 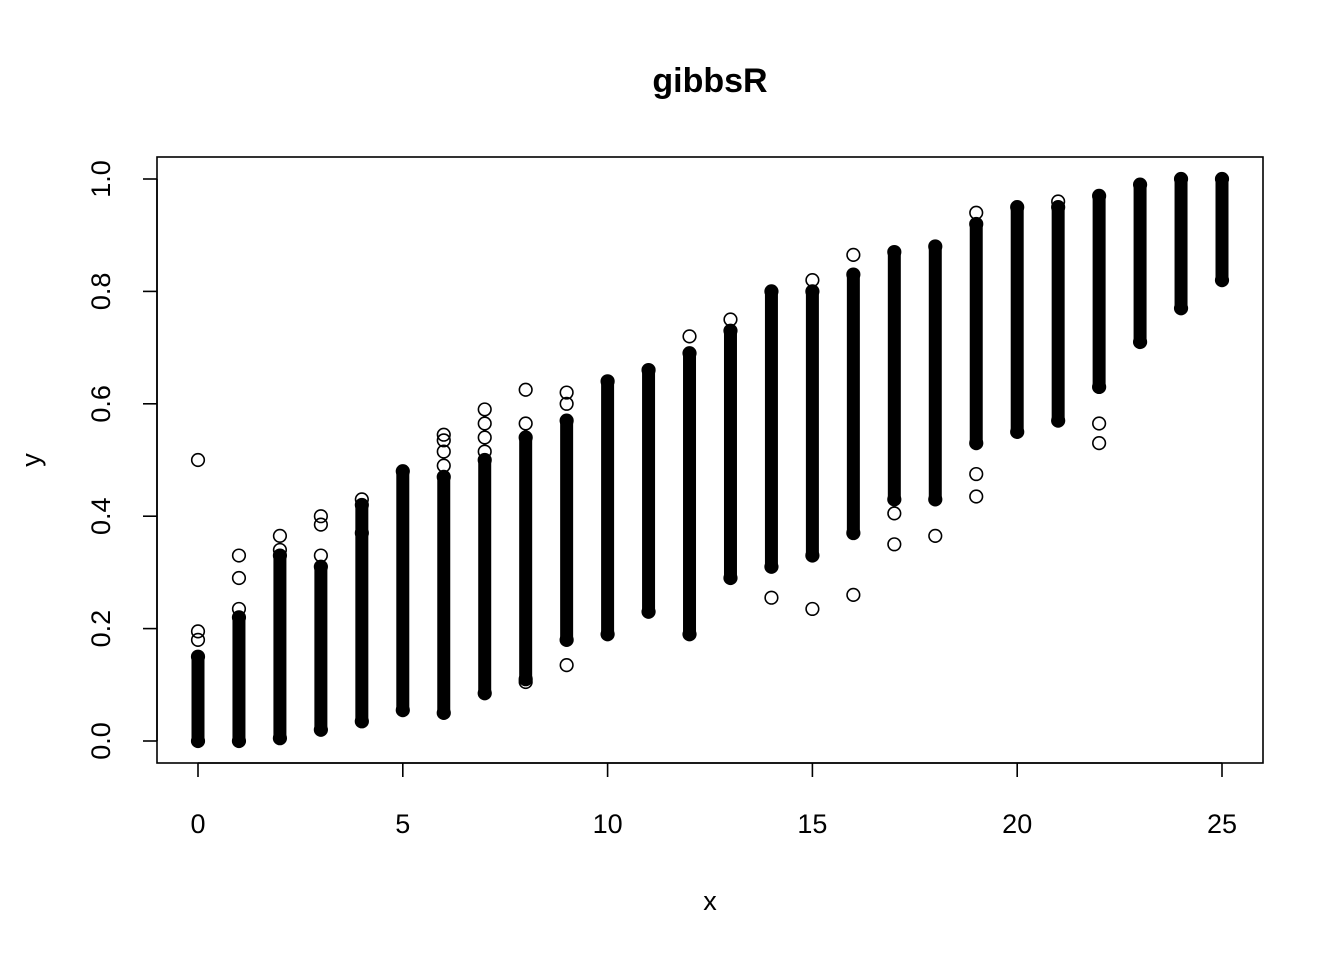 I want to click on y-tick-label: 0.0, so click(x=101, y=741).